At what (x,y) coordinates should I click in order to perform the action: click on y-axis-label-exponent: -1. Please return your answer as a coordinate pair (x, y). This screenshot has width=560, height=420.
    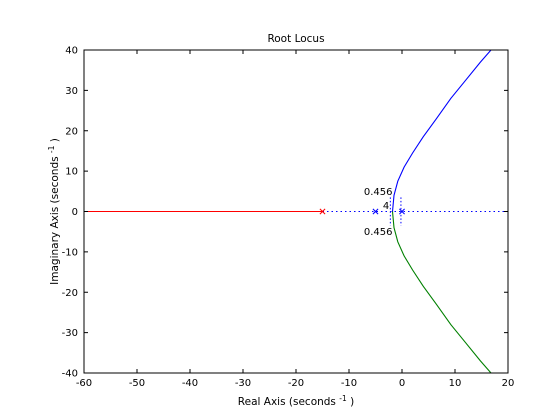
    Looking at the image, I should click on (51, 149).